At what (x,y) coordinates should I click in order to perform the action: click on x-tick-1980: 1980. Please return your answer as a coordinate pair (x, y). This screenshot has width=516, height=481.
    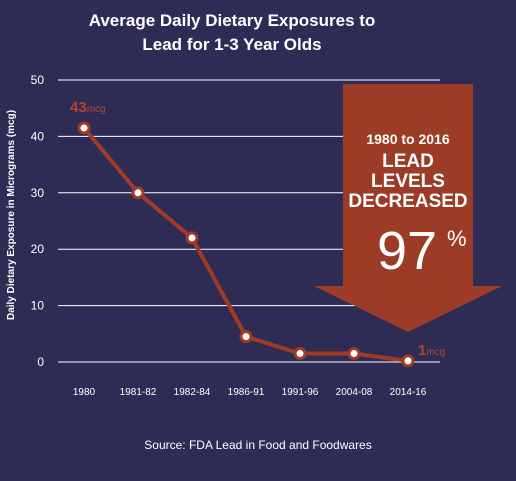
    Looking at the image, I should click on (84, 392).